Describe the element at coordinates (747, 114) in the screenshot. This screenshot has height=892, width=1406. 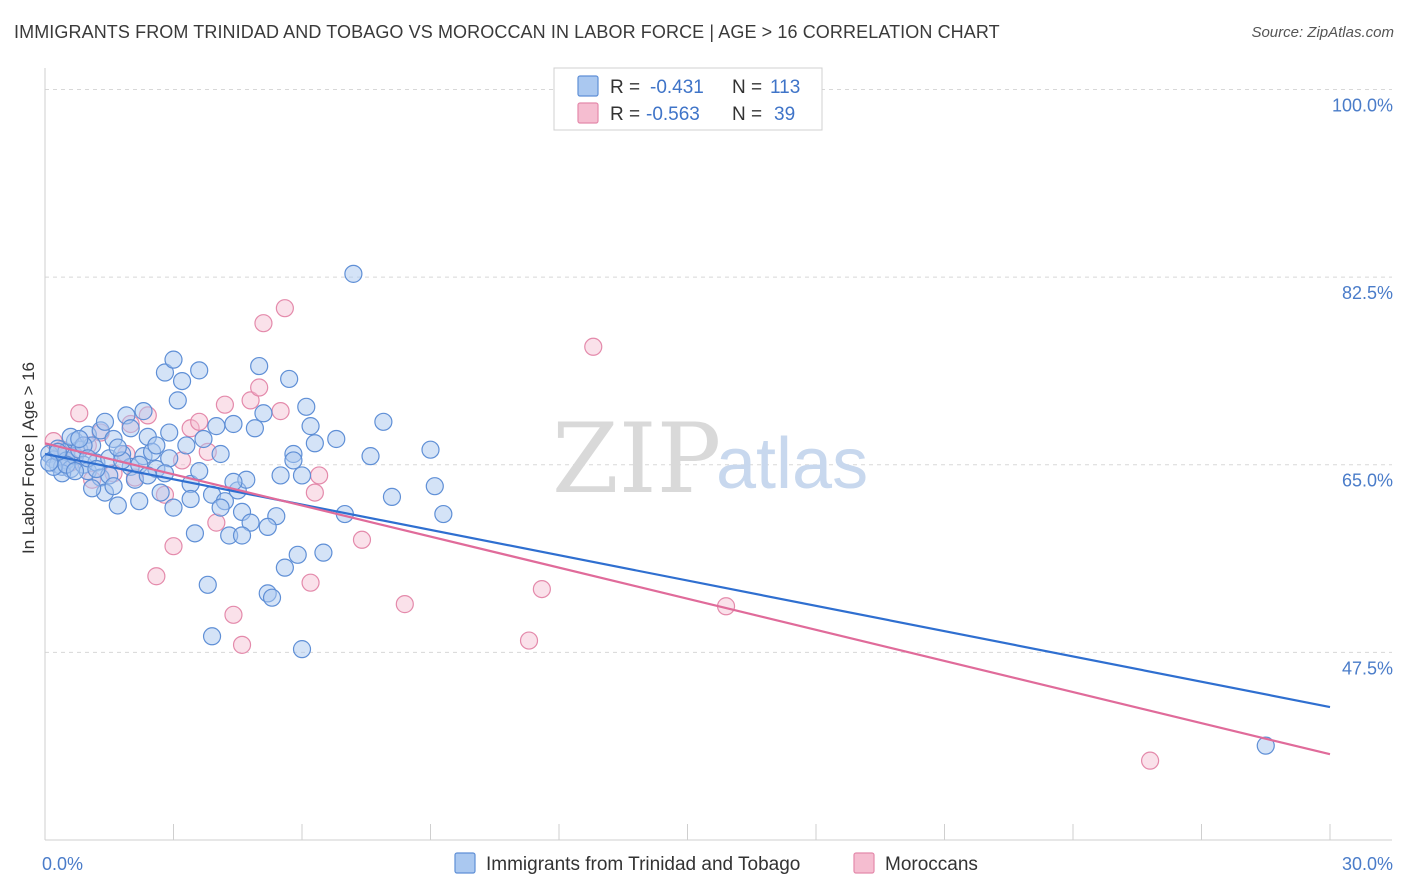
I see `legend-n-label-1: N =` at that location.